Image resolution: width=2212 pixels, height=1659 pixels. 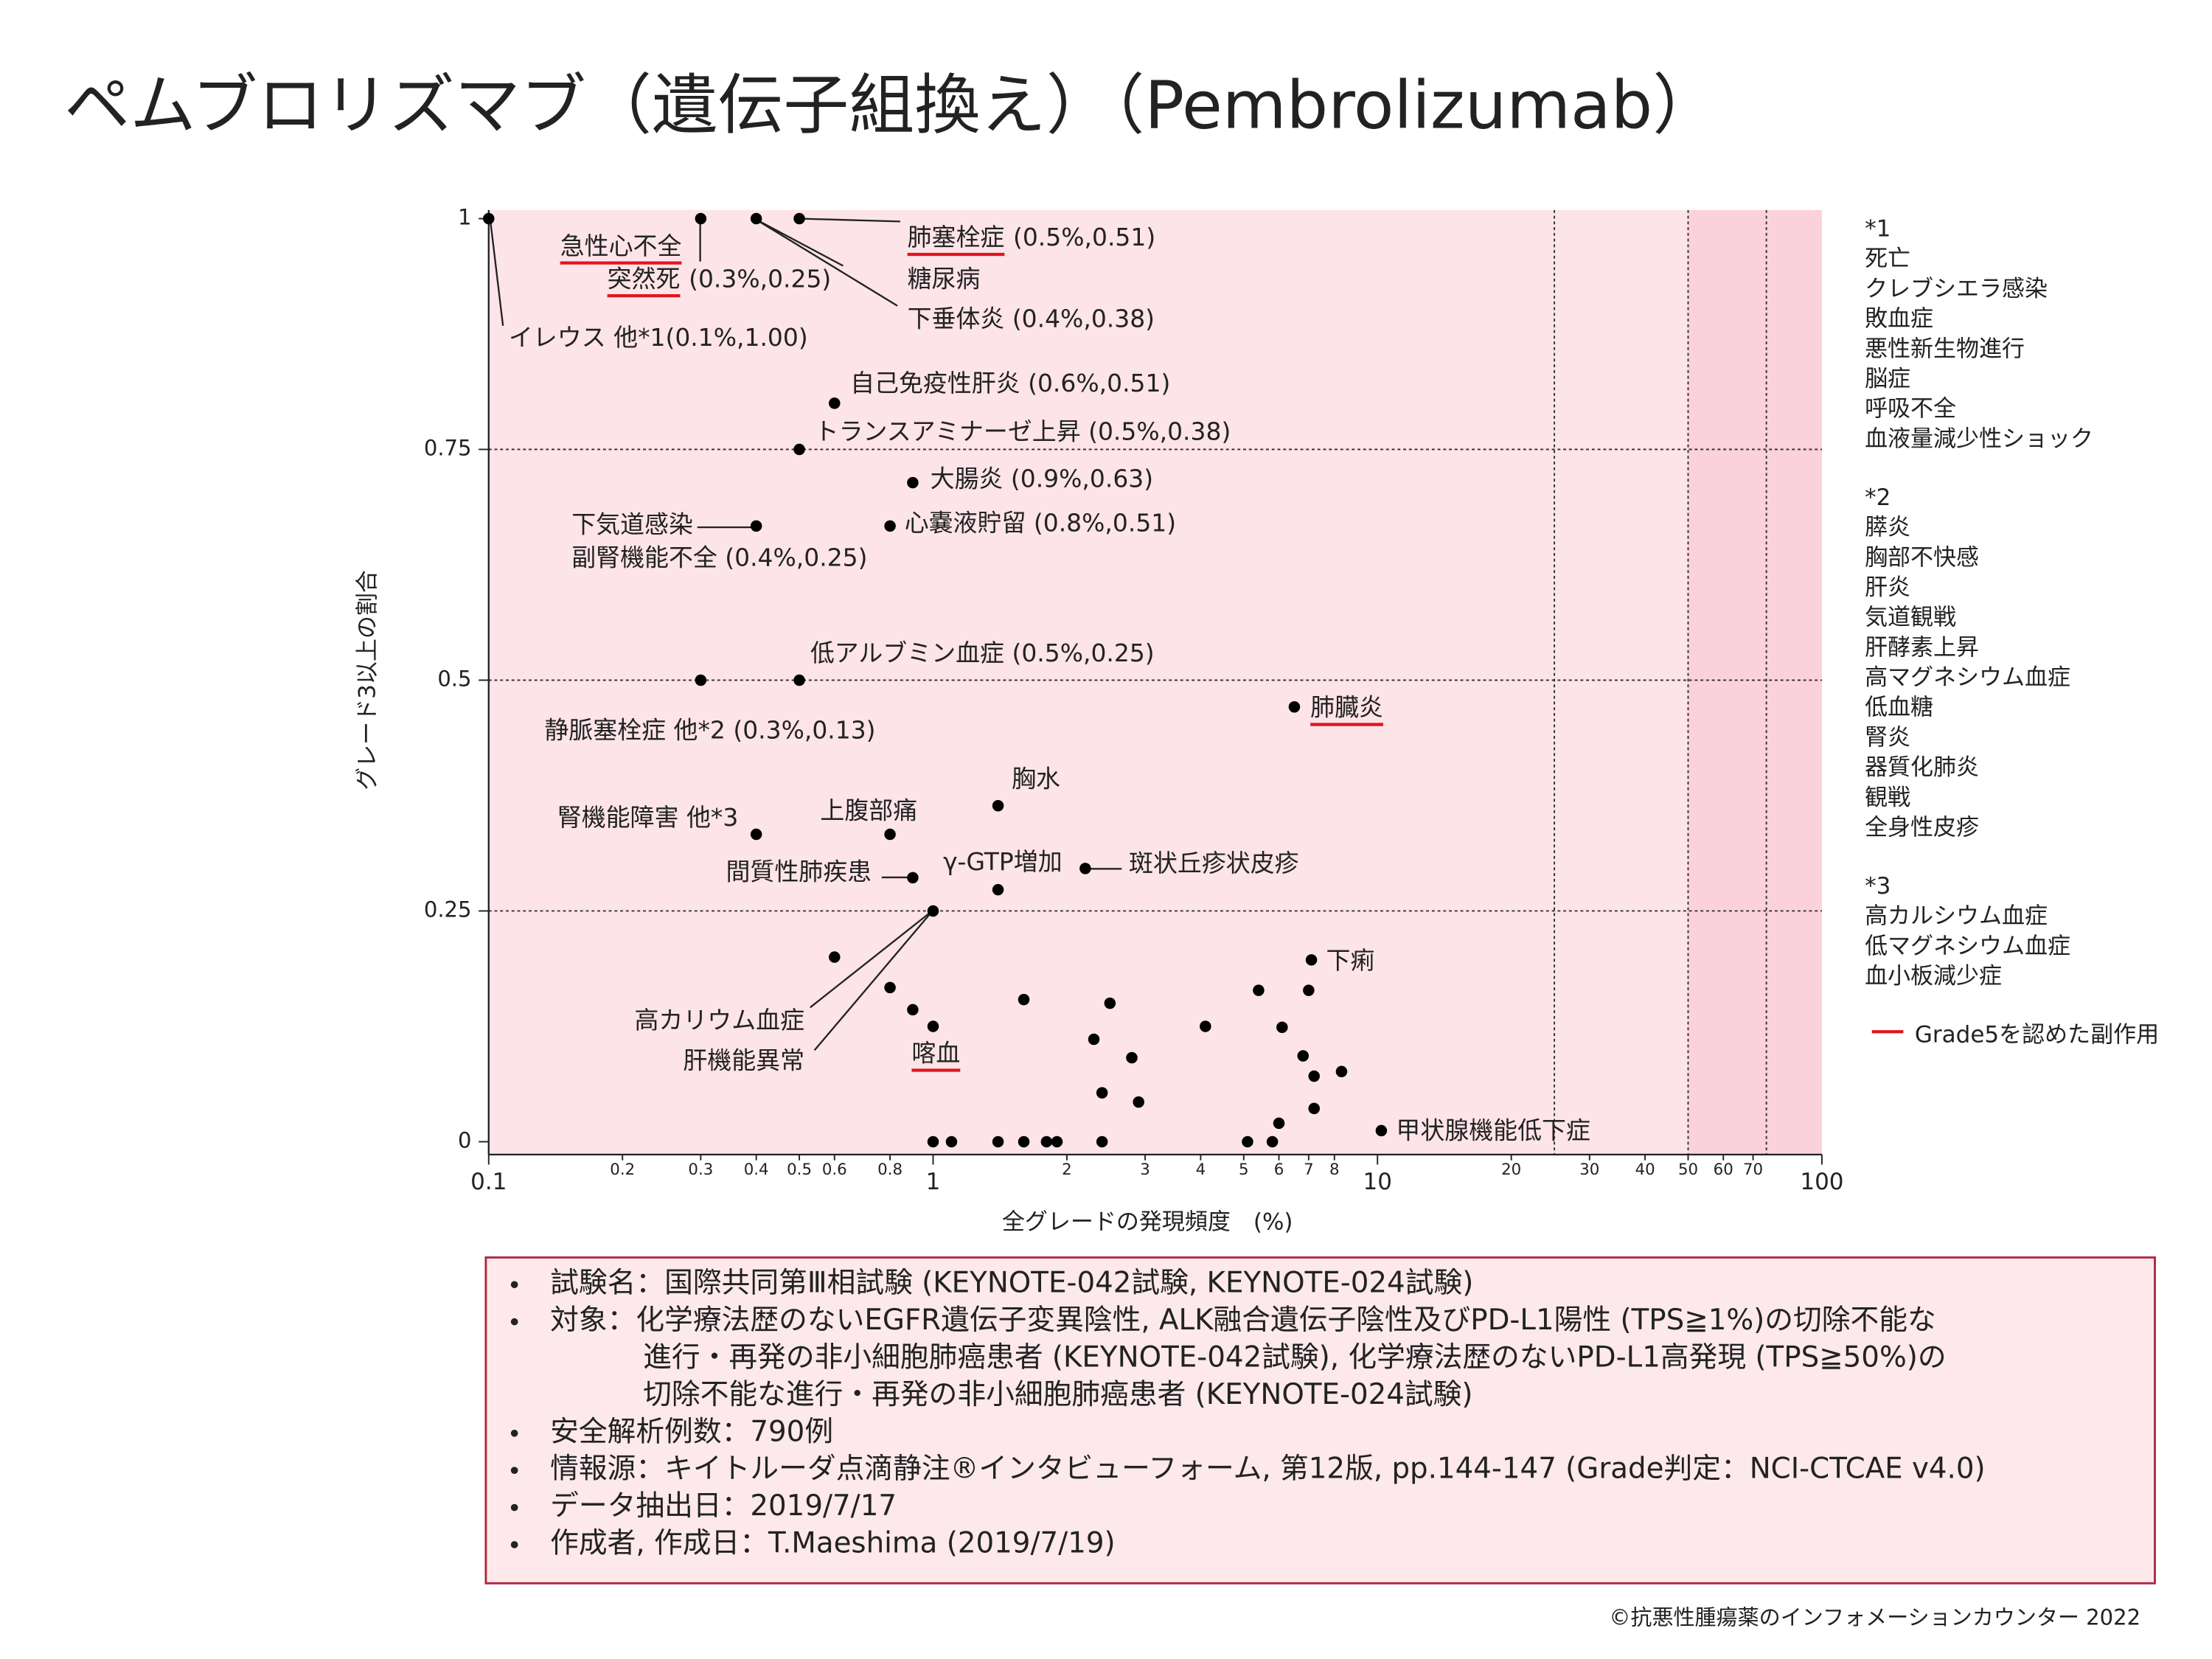 What do you see at coordinates (1899, 319) in the screenshot?
I see `note-item: 敗血症` at bounding box center [1899, 319].